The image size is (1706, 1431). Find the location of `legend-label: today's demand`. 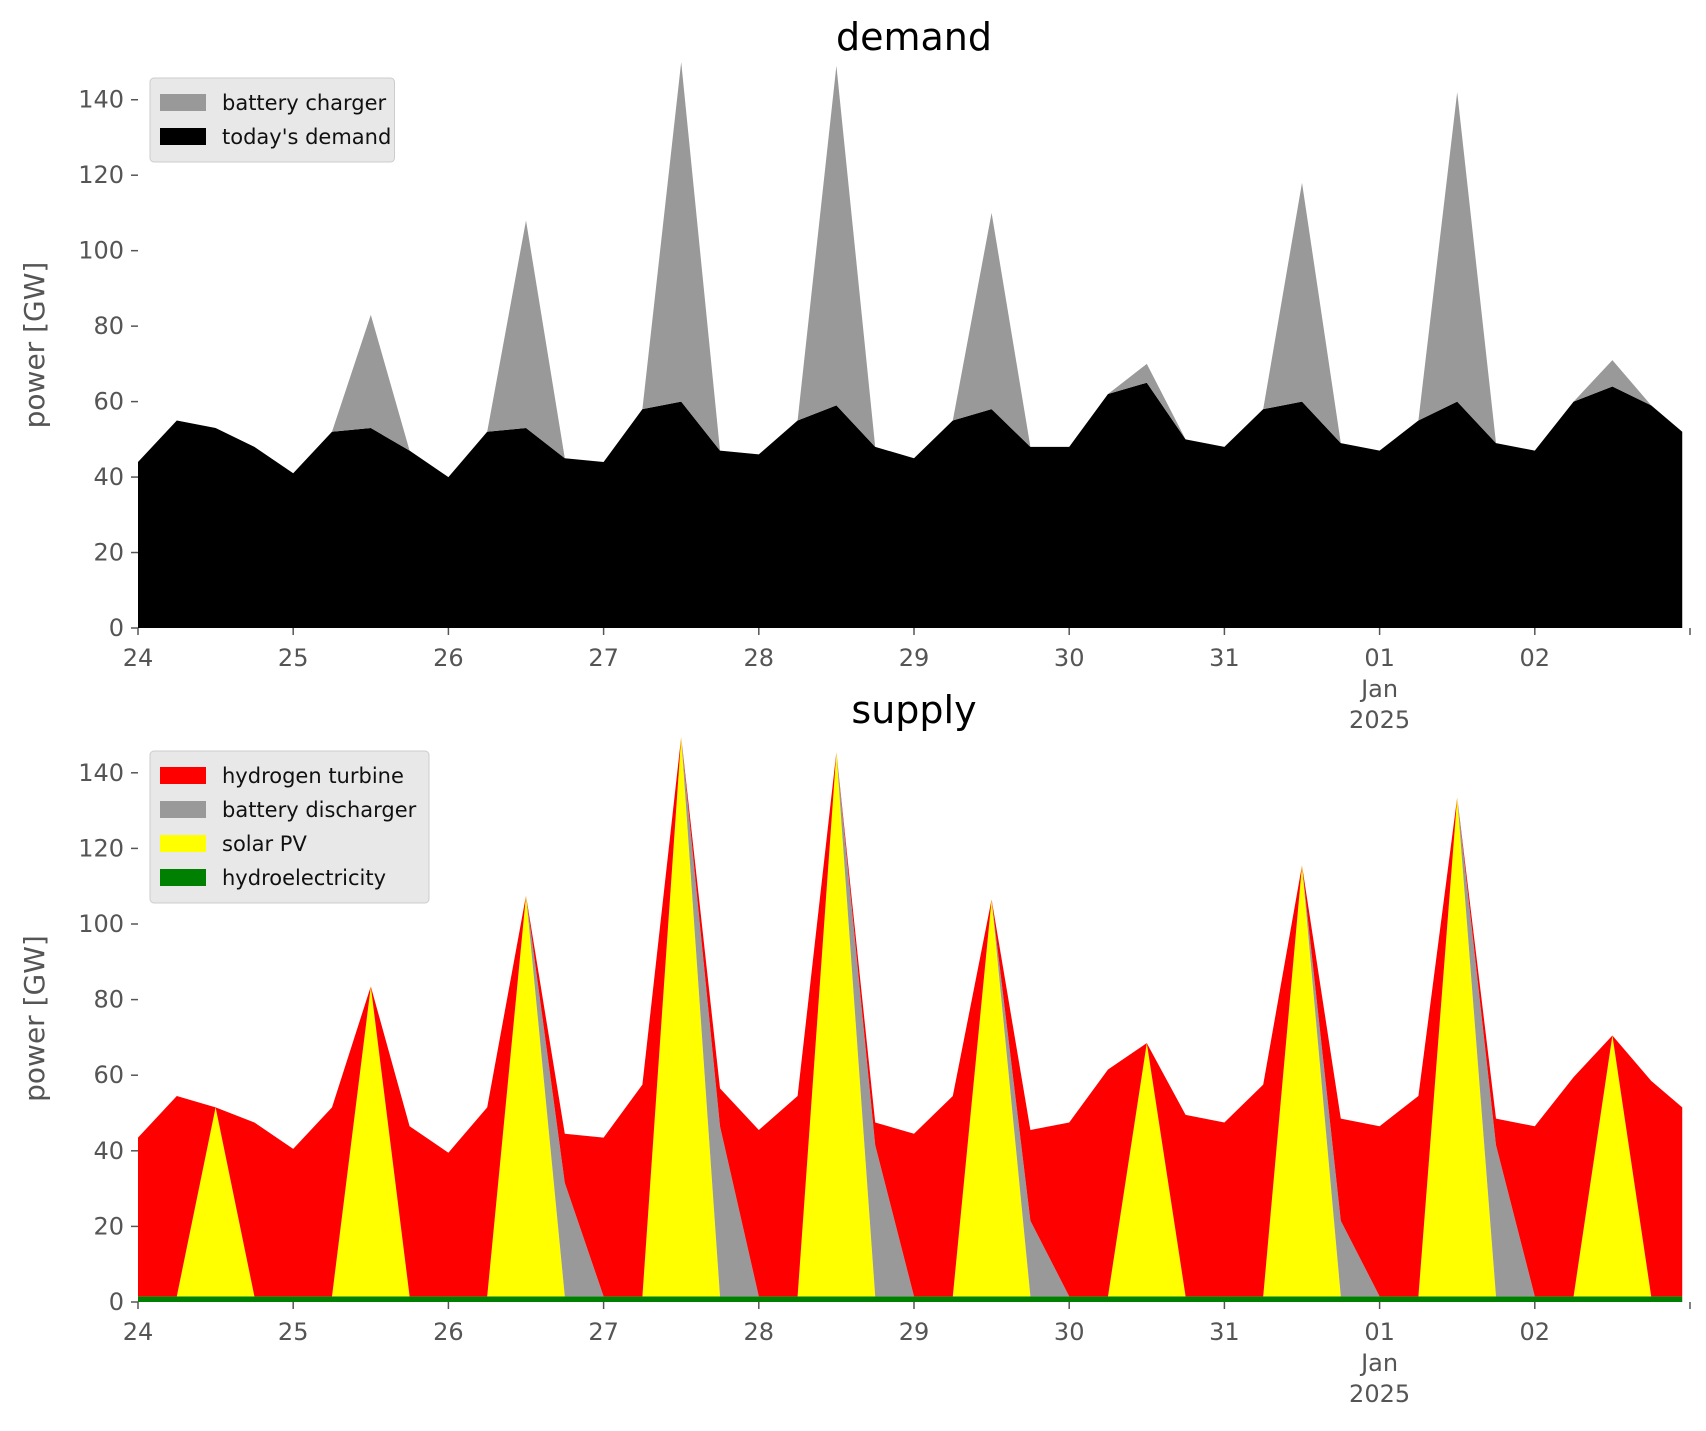

legend-label: today's demand is located at coordinates (306, 137).